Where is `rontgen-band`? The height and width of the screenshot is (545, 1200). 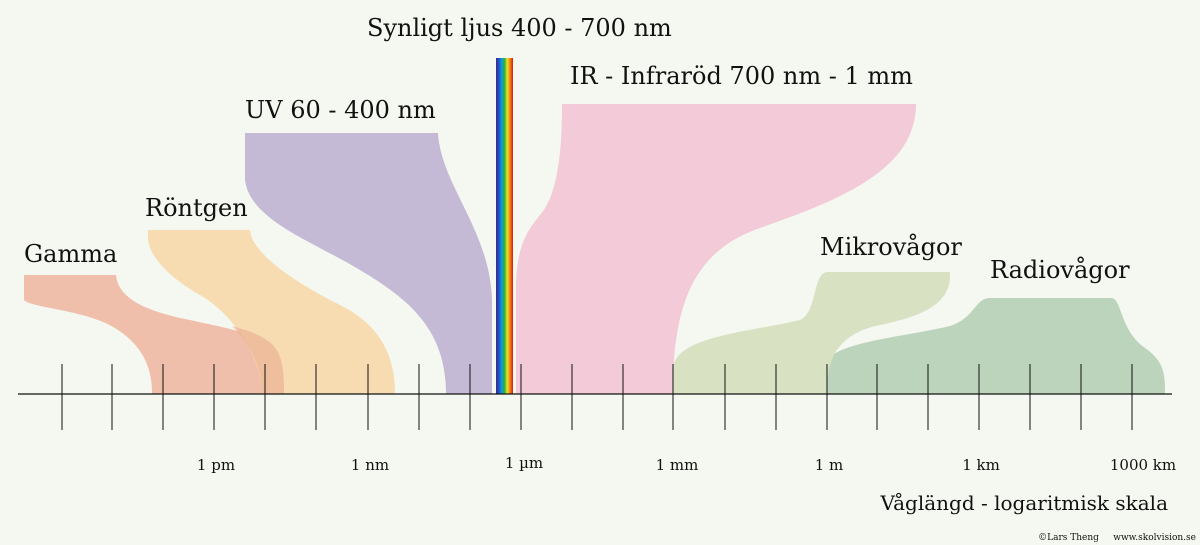 rontgen-band is located at coordinates (271, 312).